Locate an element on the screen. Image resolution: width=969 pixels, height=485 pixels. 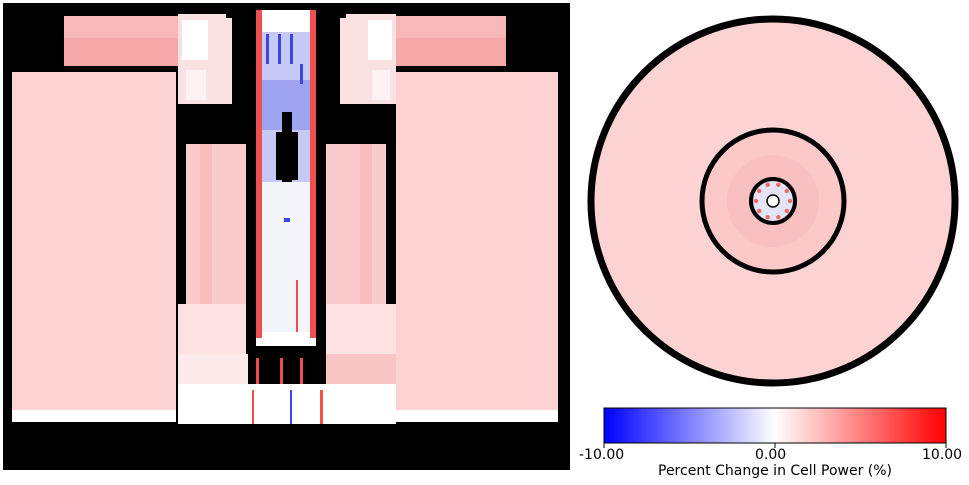
left-outer-region is located at coordinates (94, 242).